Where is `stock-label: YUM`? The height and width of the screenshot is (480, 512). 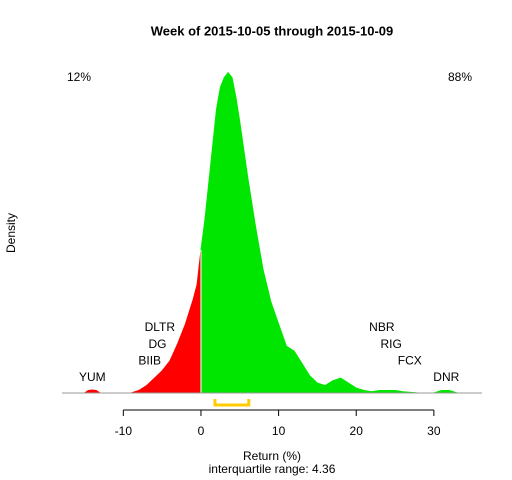
stock-label: YUM is located at coordinates (92, 377).